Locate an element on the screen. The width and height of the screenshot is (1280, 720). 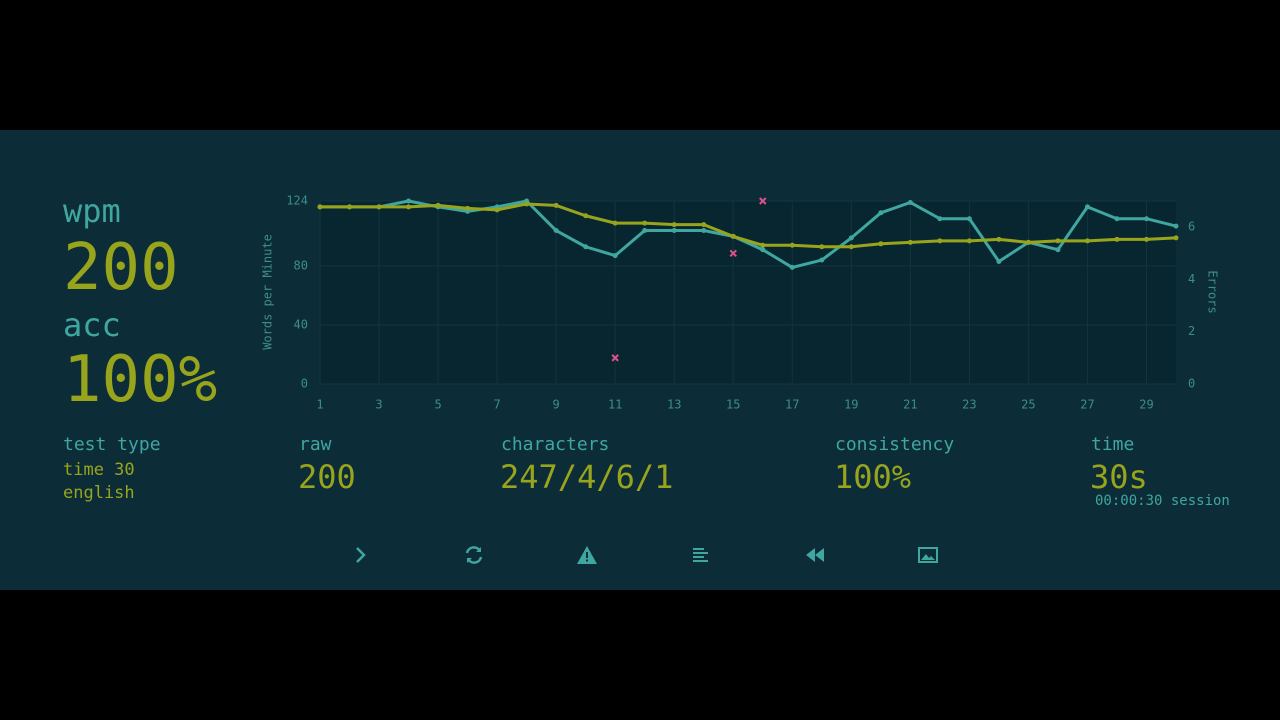
x-tick-label: 15 is located at coordinates (733, 405).